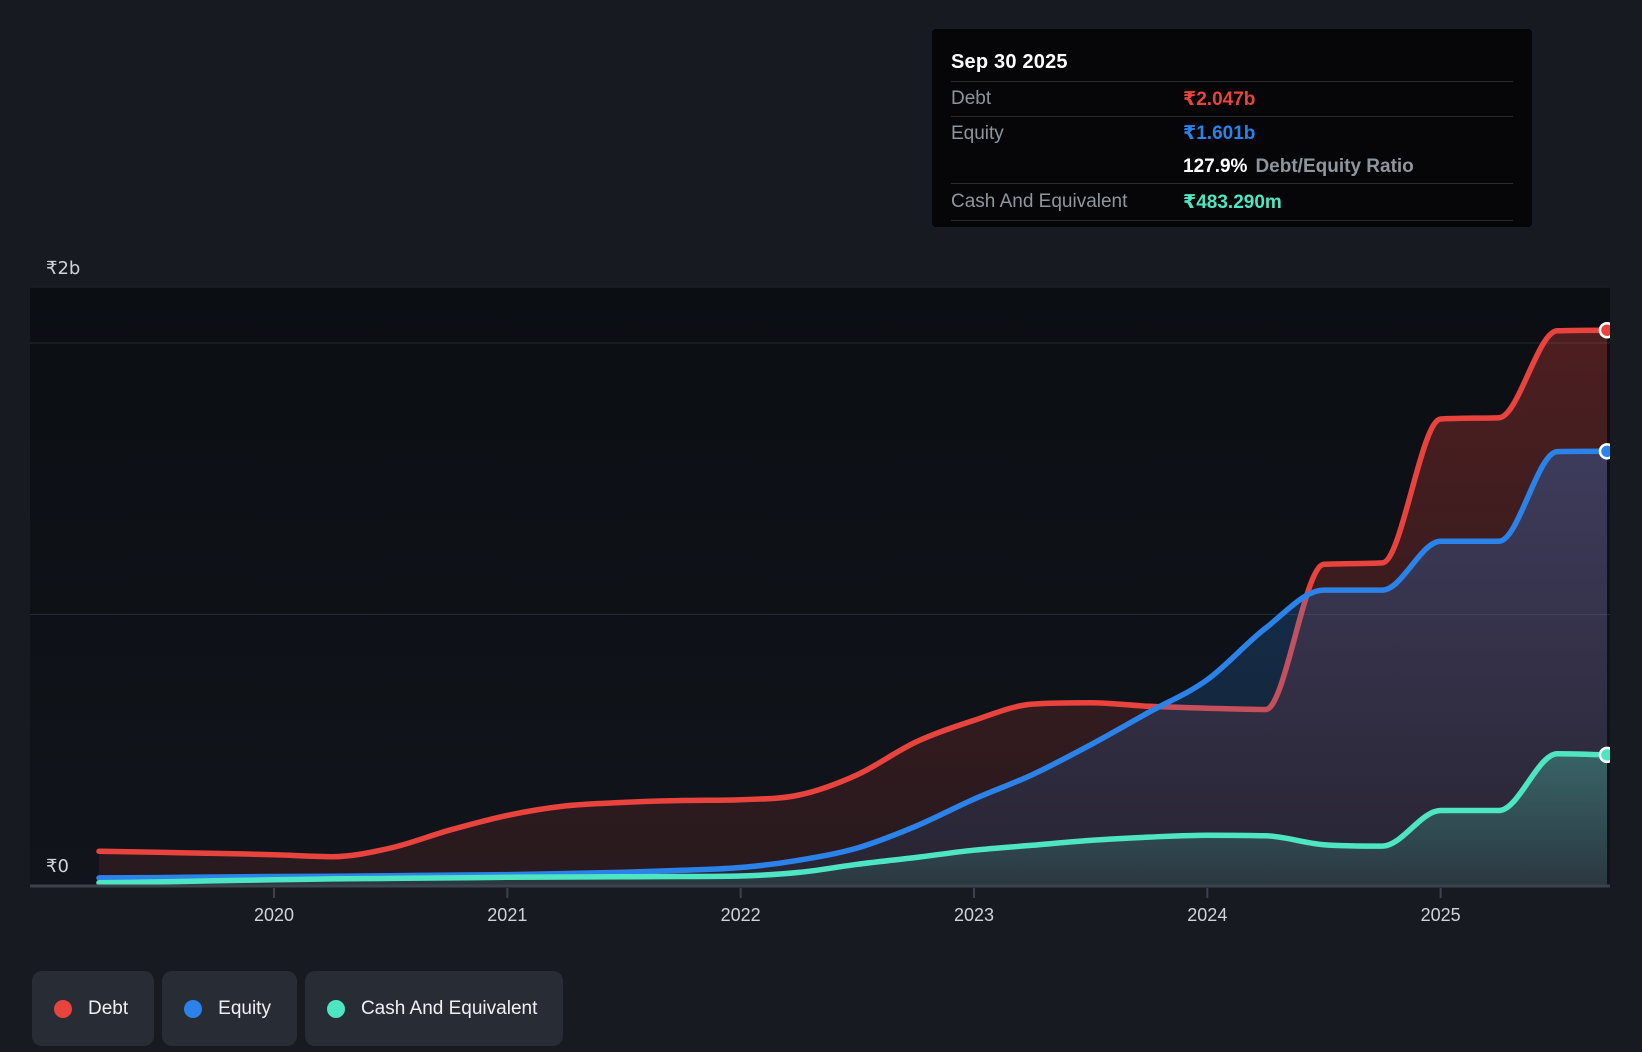 Image resolution: width=1642 pixels, height=1052 pixels. Describe the element at coordinates (108, 1008) in the screenshot. I see `legend-debt-label: Debt` at that location.